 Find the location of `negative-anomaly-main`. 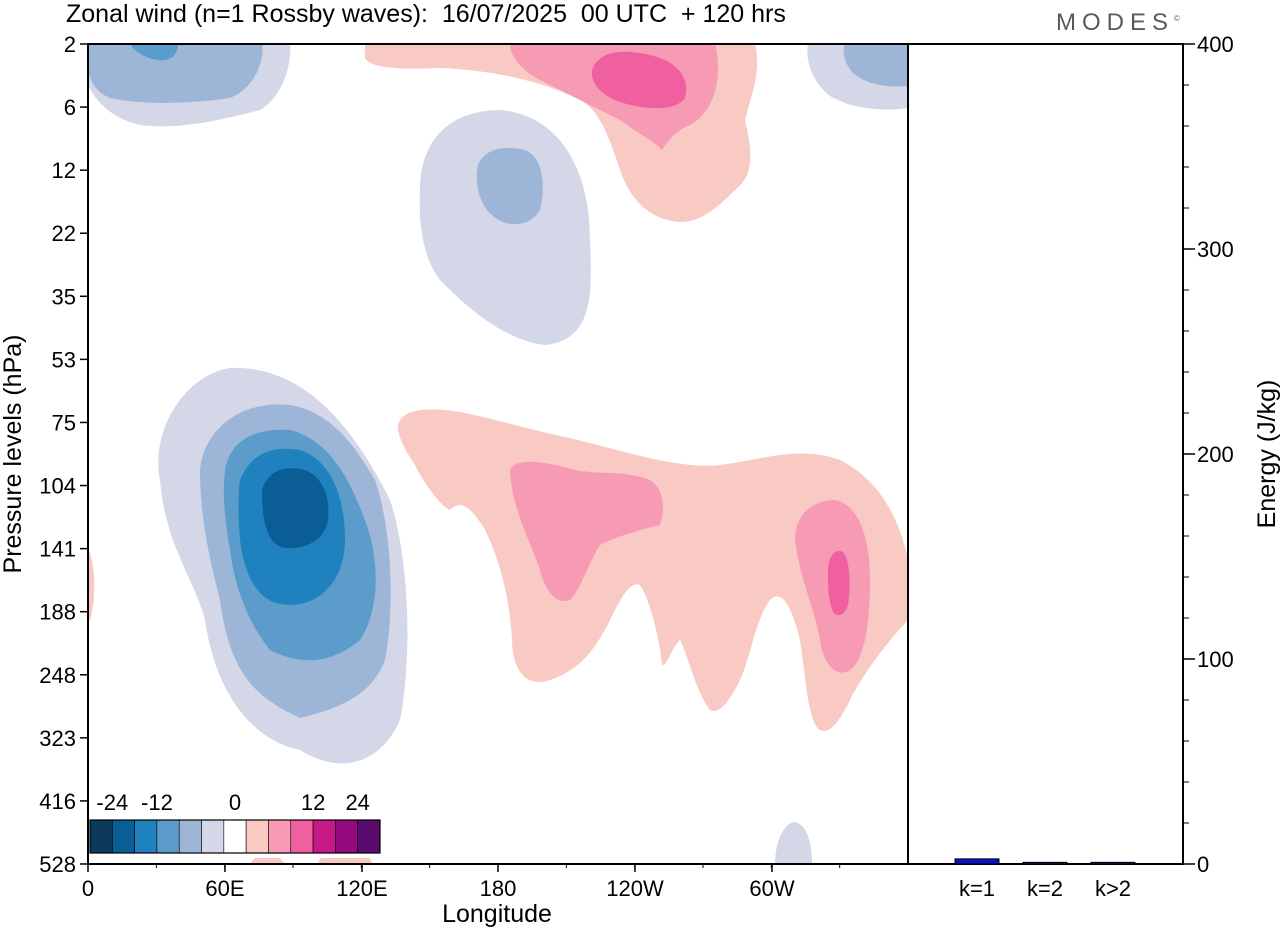

negative-anomaly-main is located at coordinates (283, 565).